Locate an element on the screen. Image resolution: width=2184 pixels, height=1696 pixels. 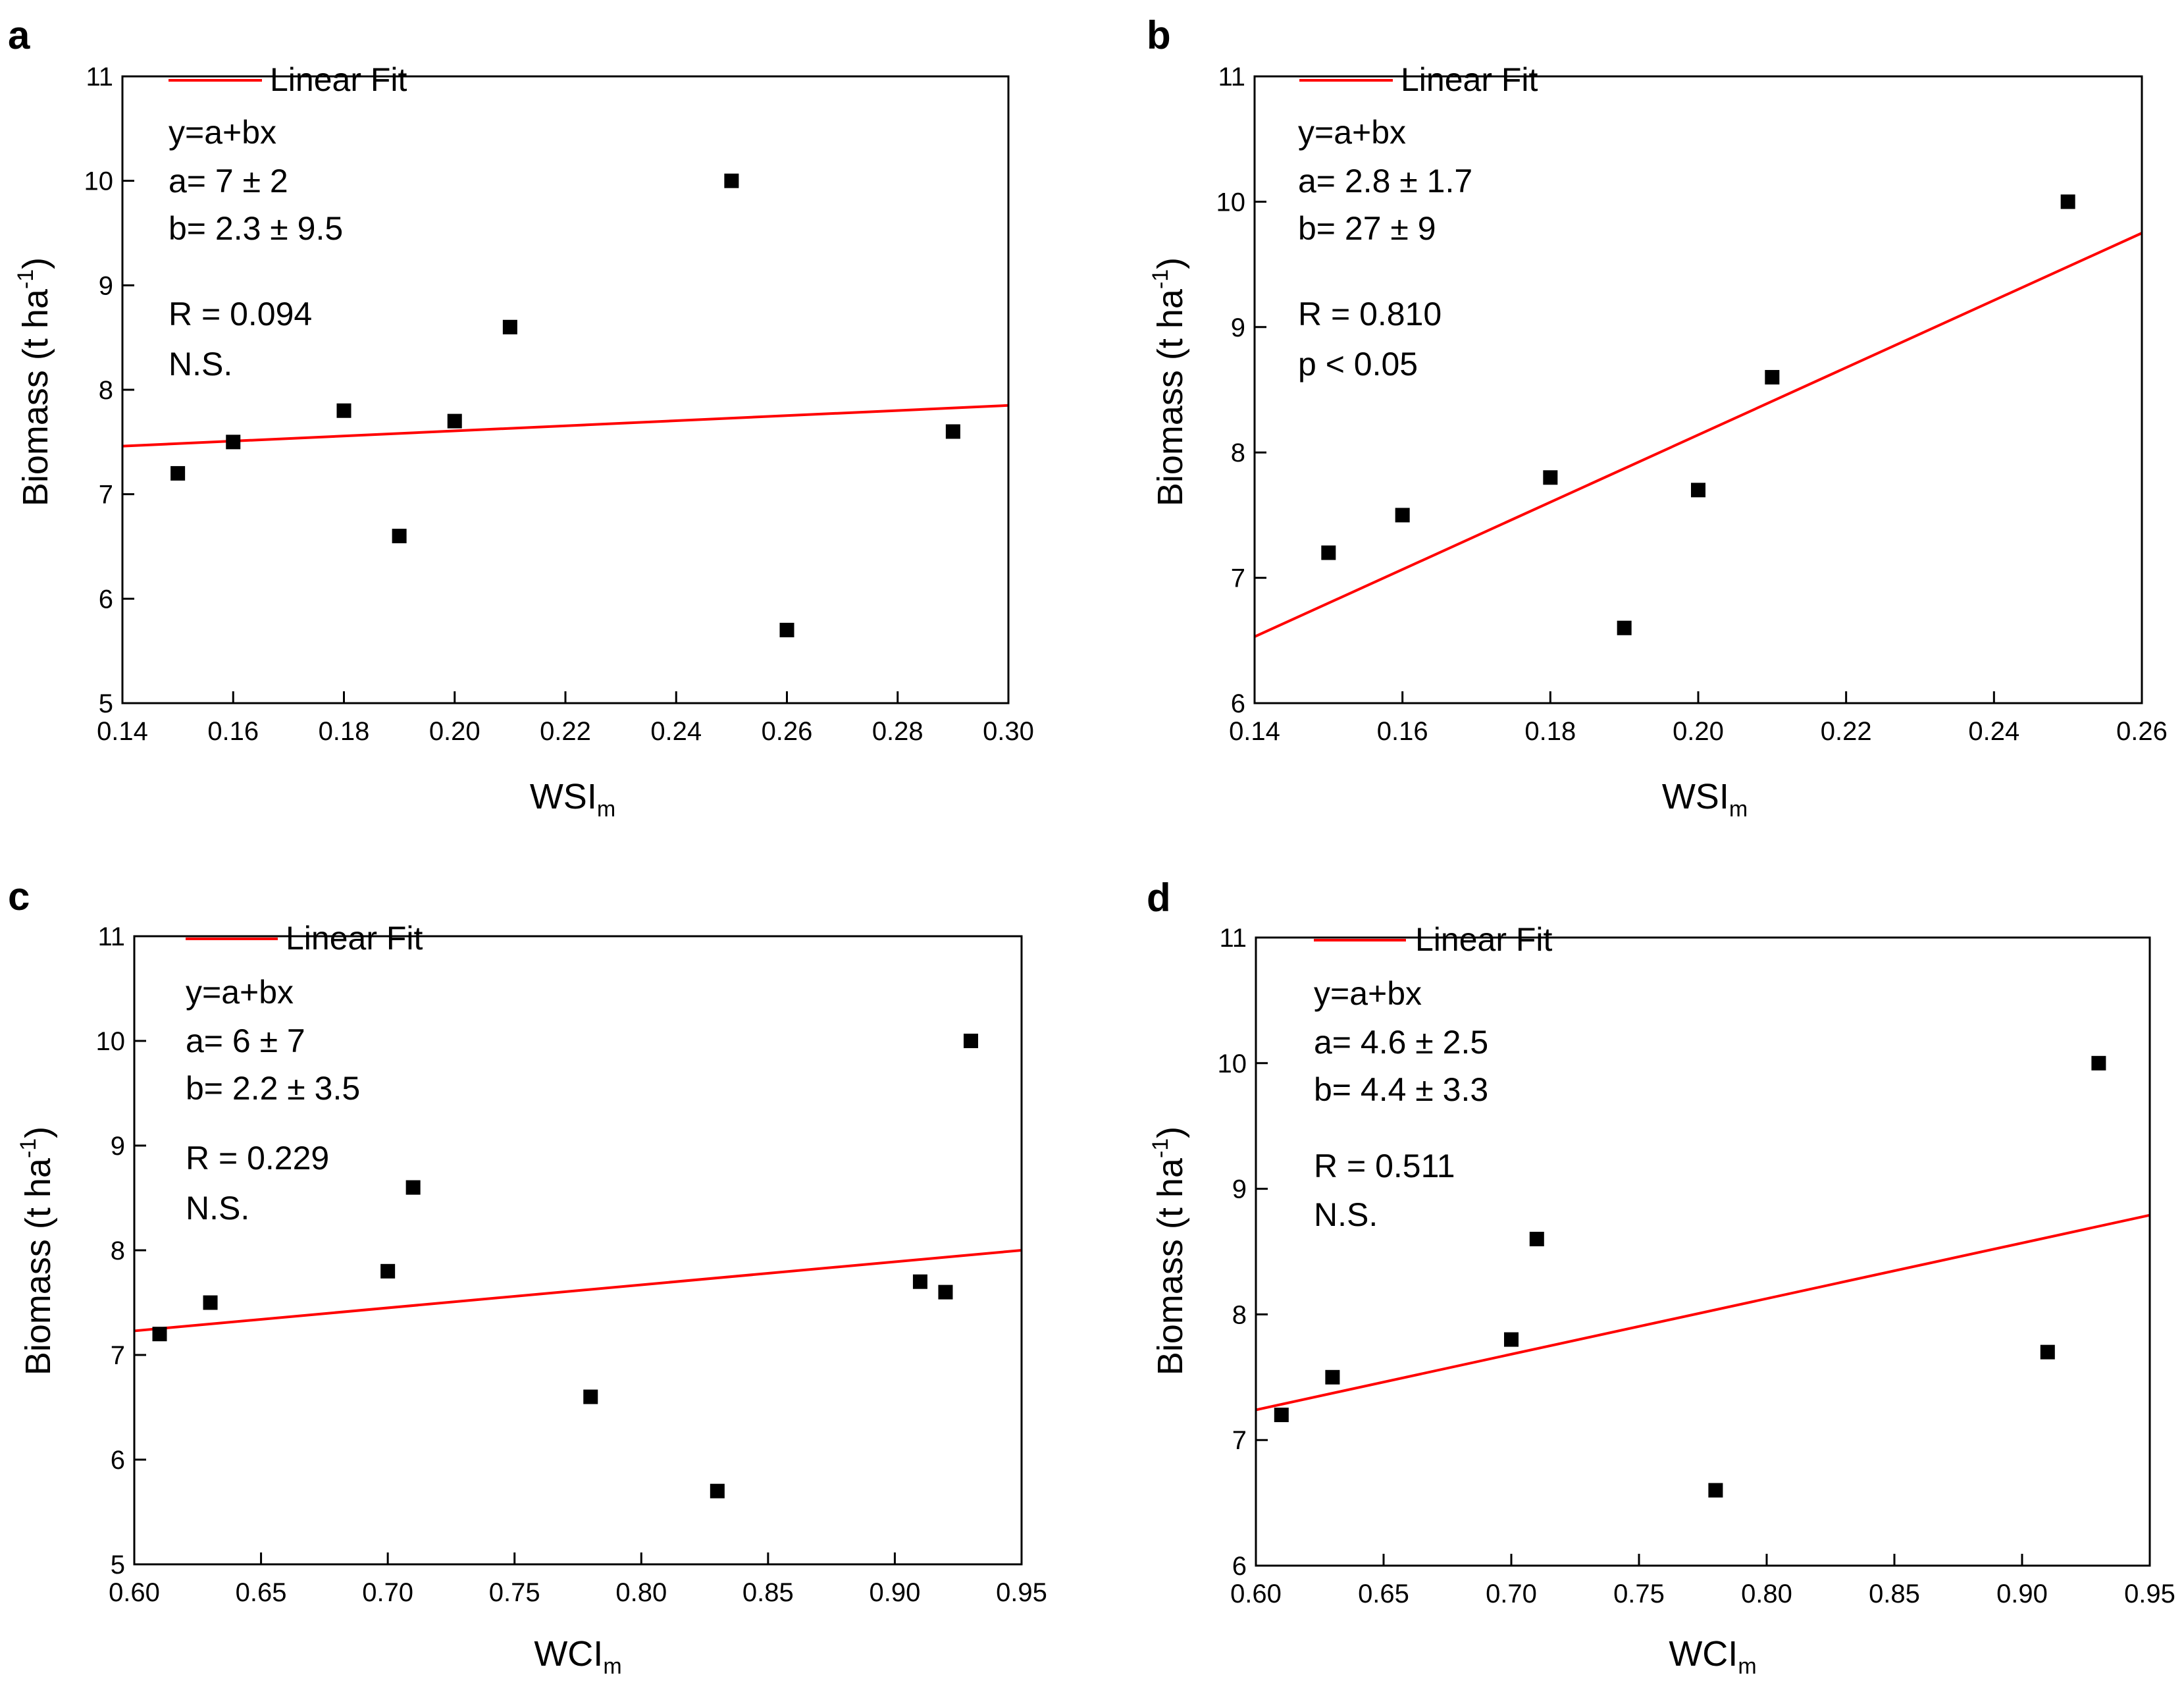
panel-a-ytick-label: 10 is located at coordinates (99, 181).